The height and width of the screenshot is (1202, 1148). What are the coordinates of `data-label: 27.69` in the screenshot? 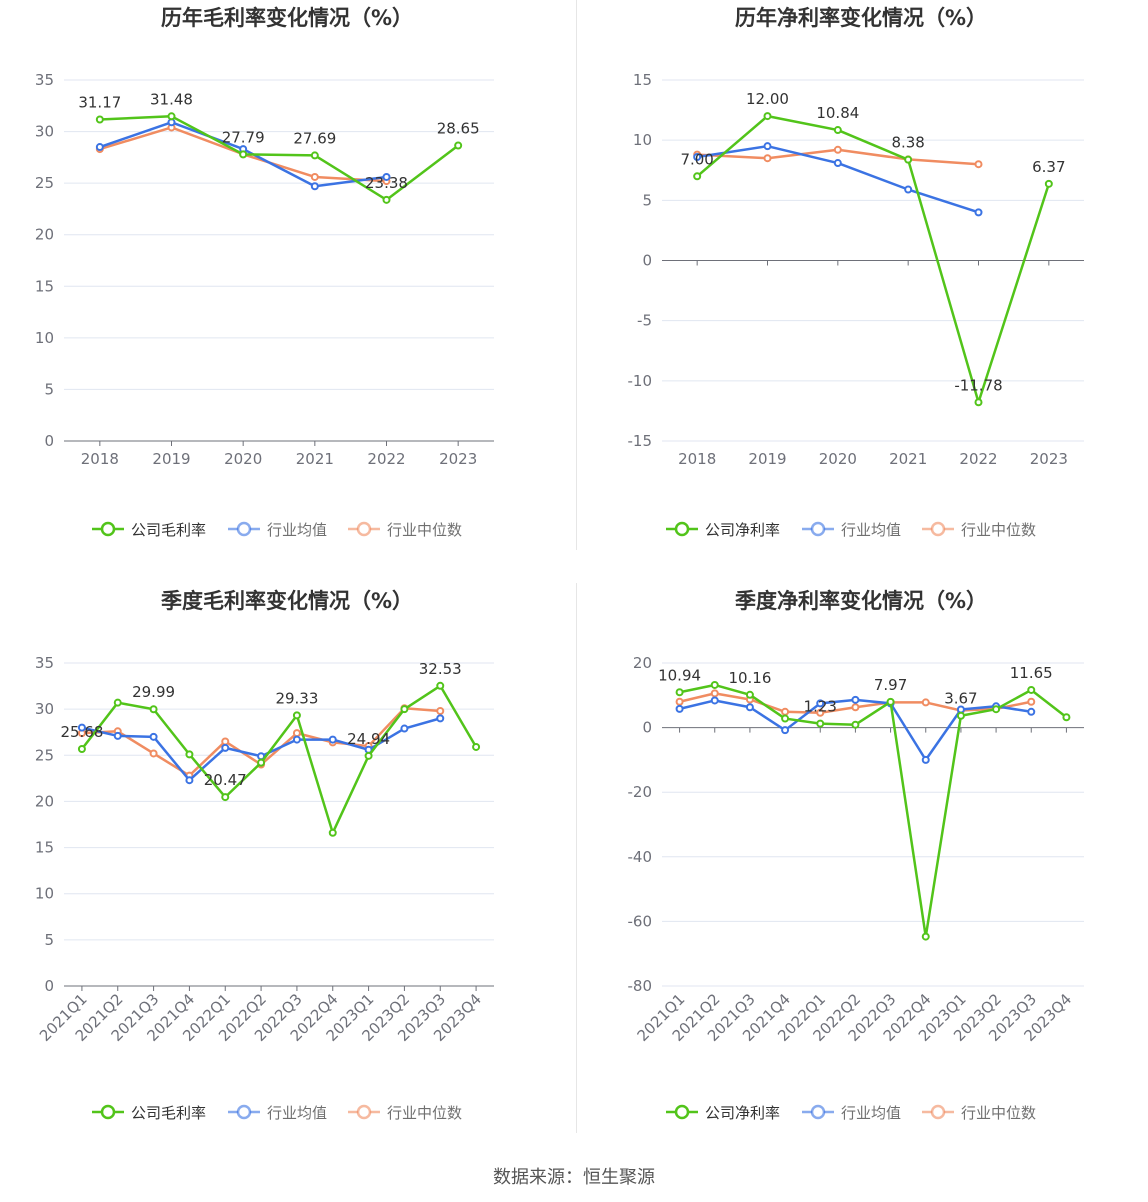 It's located at (314, 138).